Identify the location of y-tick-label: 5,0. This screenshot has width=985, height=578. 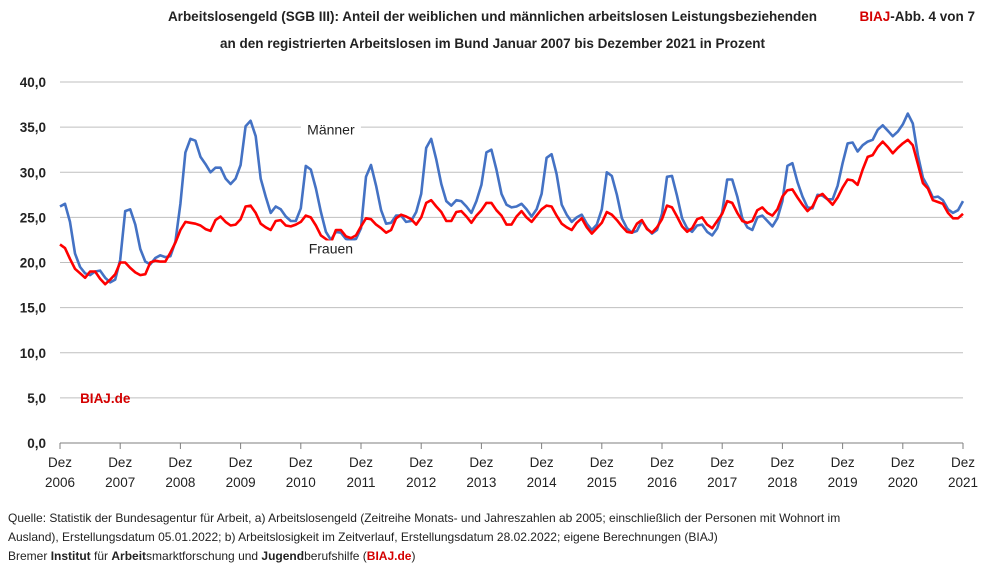
(36, 398).